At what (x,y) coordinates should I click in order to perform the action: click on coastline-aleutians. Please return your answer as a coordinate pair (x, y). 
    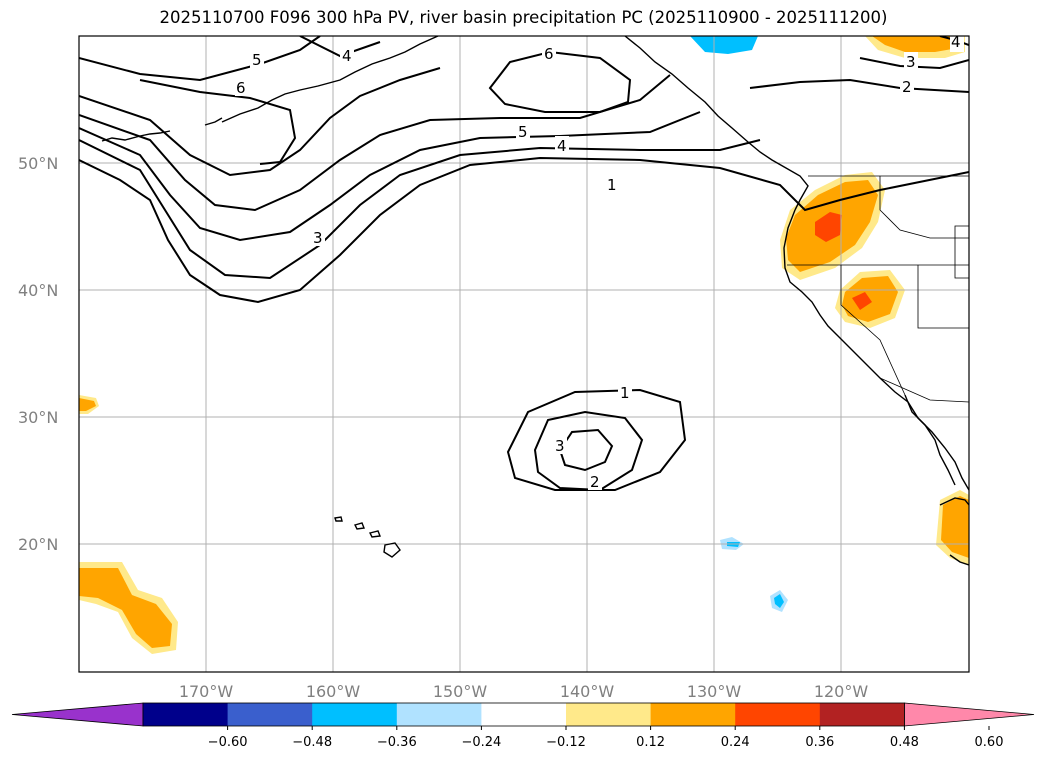
    Looking at the image, I should click on (270, 89).